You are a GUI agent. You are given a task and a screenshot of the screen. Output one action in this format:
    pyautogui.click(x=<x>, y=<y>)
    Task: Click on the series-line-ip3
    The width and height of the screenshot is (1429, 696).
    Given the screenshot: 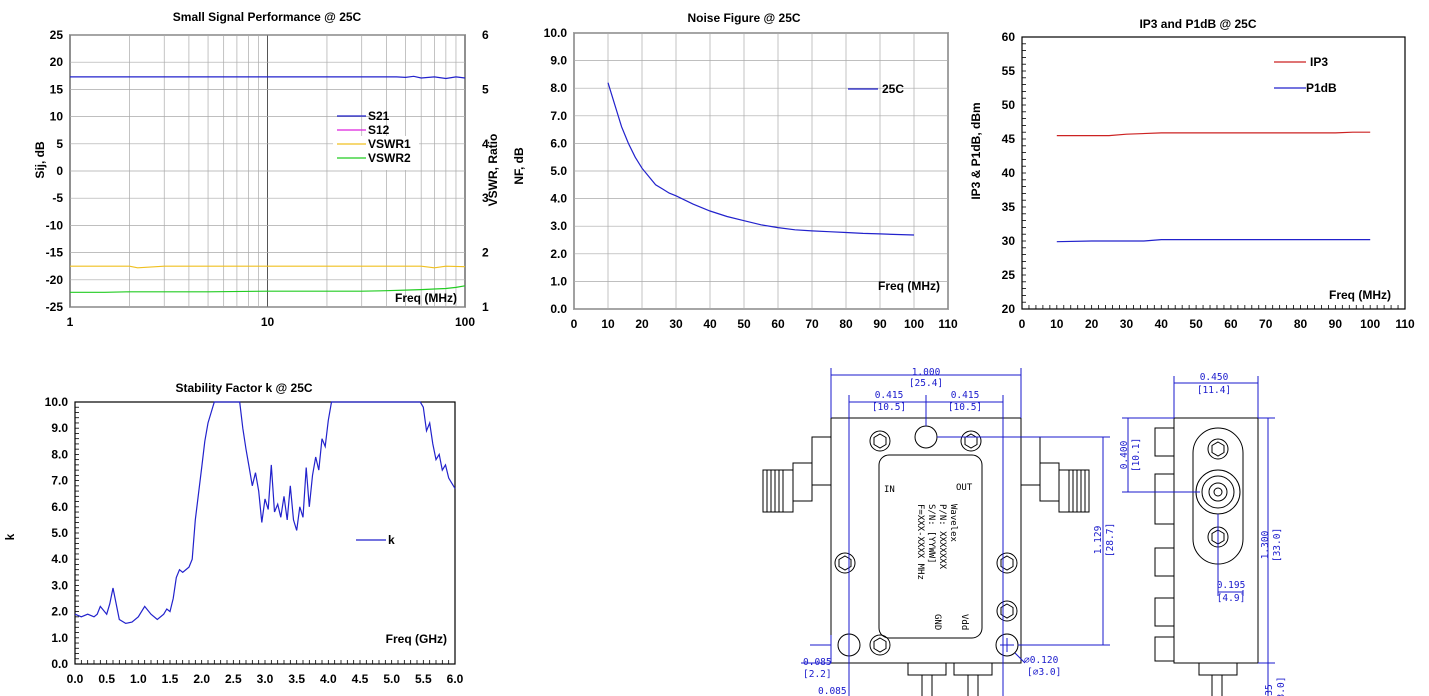 What is the action you would take?
    pyautogui.click(x=1213, y=134)
    